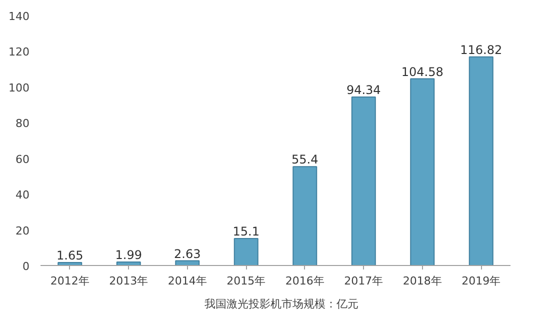 This screenshot has height=324, width=534. Describe the element at coordinates (23, 159) in the screenshot. I see `y-tick-label: 60` at that location.